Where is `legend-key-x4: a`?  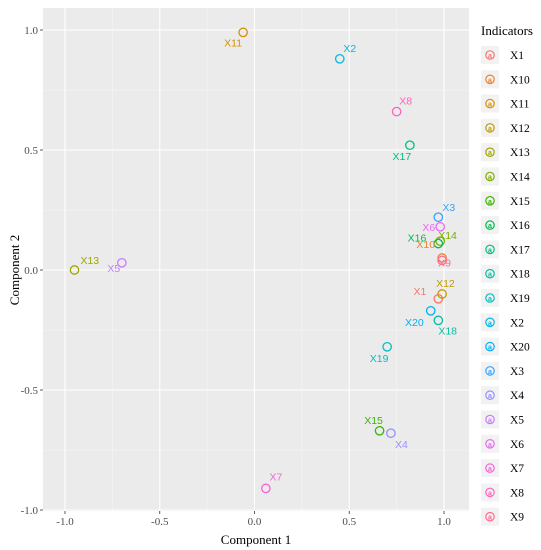 legend-key-x4: a is located at coordinates (490, 395).